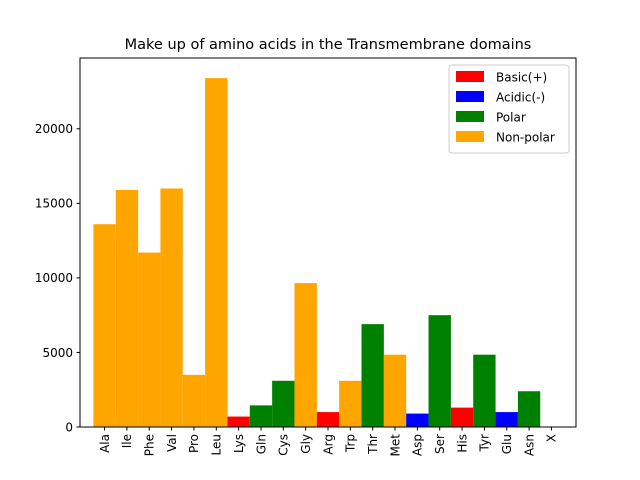 Image resolution: width=640 pixels, height=480 pixels. What do you see at coordinates (506, 419) in the screenshot?
I see `bar-glu` at bounding box center [506, 419].